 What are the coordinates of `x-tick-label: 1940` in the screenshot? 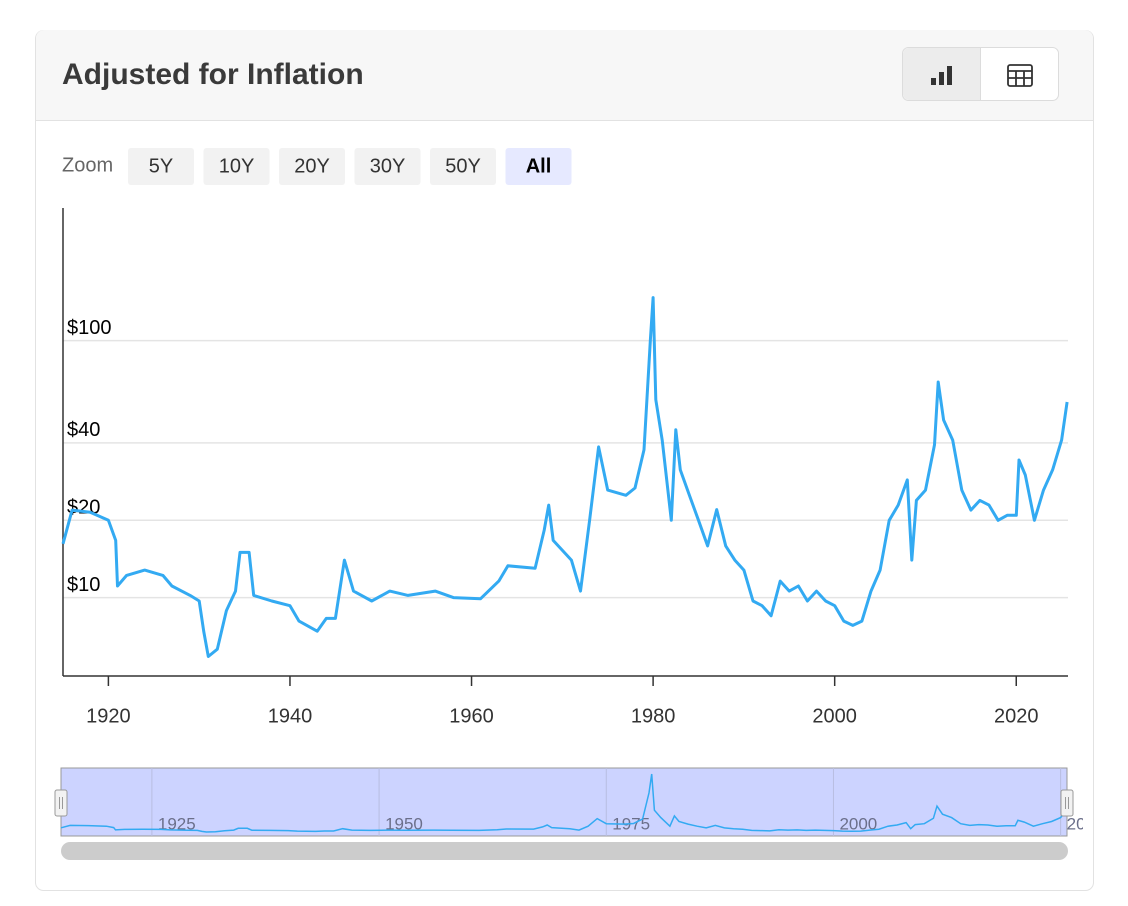 It's located at (290, 716).